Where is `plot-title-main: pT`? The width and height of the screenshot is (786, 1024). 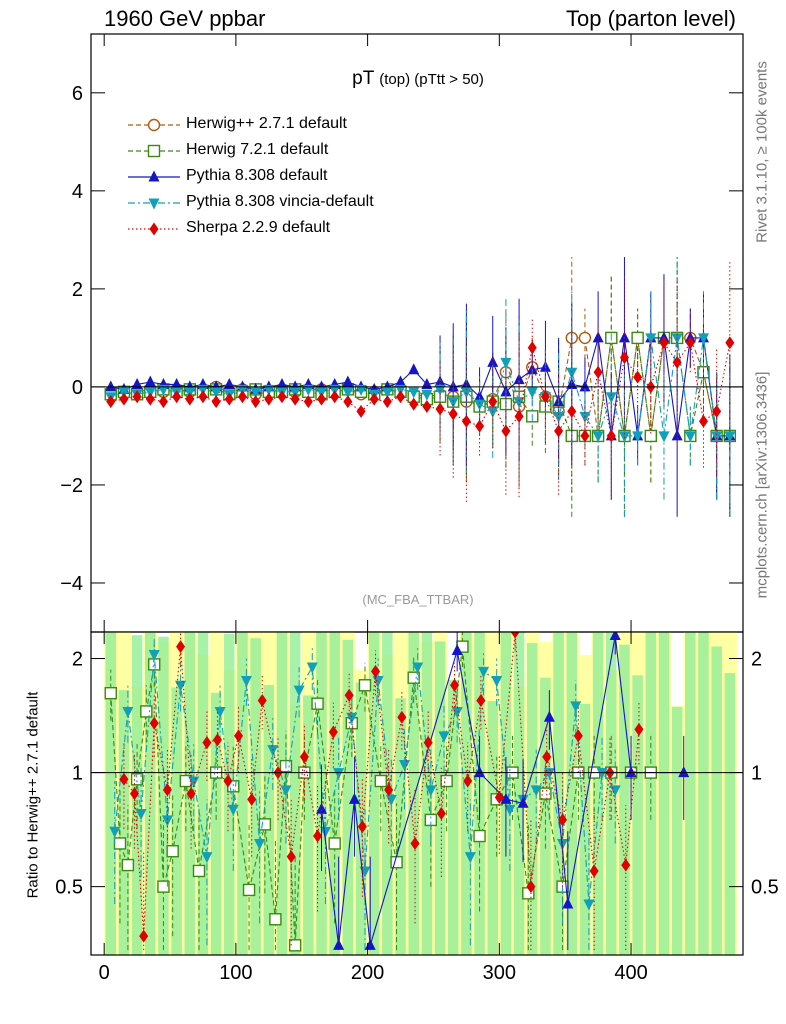 plot-title-main: pT is located at coordinates (363, 78).